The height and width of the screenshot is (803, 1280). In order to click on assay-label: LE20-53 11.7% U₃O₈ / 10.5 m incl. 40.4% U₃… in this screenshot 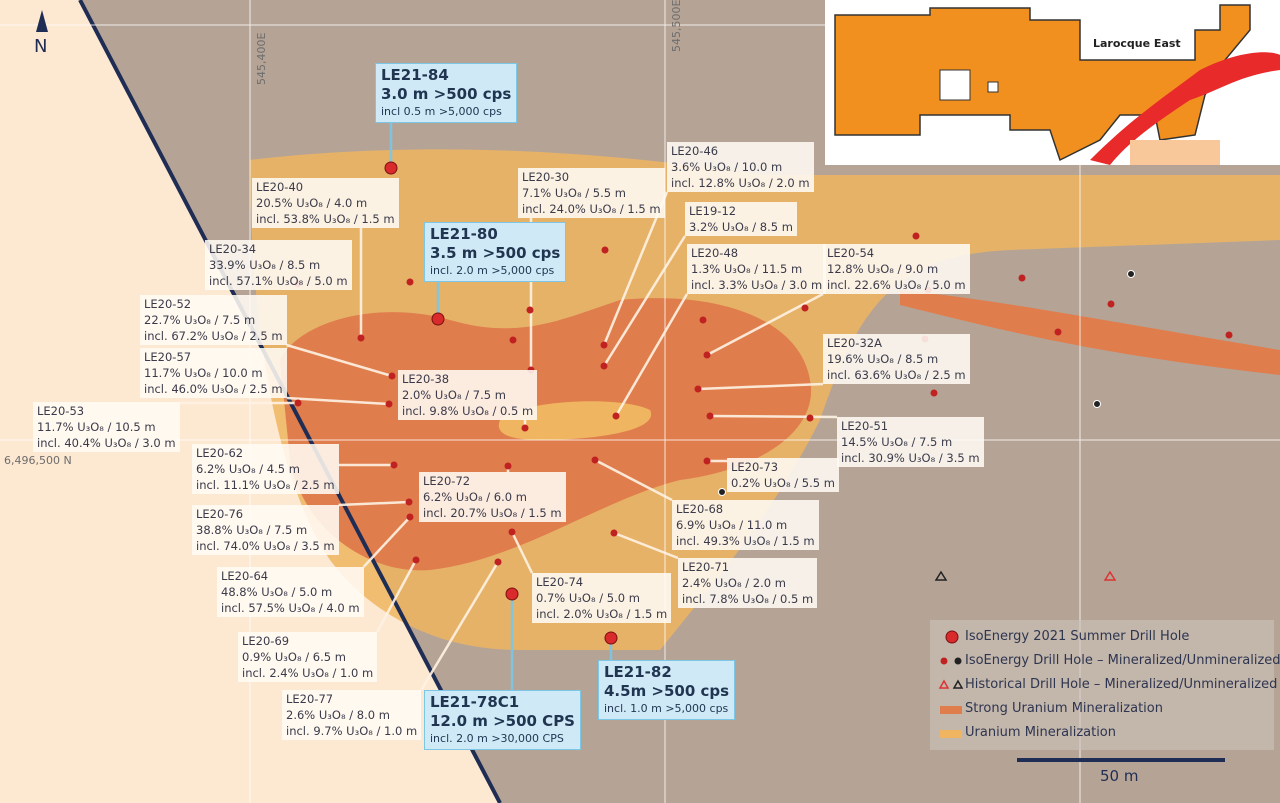, I will do `click(106, 427)`.